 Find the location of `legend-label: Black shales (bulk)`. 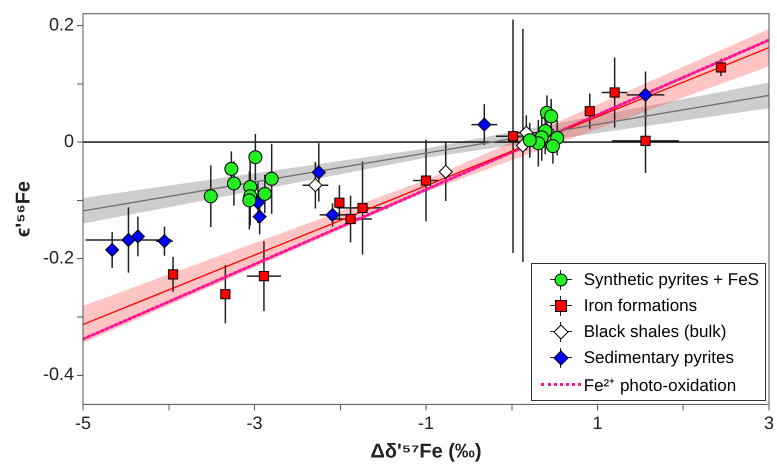

legend-label: Black shales (bulk) is located at coordinates (655, 332).